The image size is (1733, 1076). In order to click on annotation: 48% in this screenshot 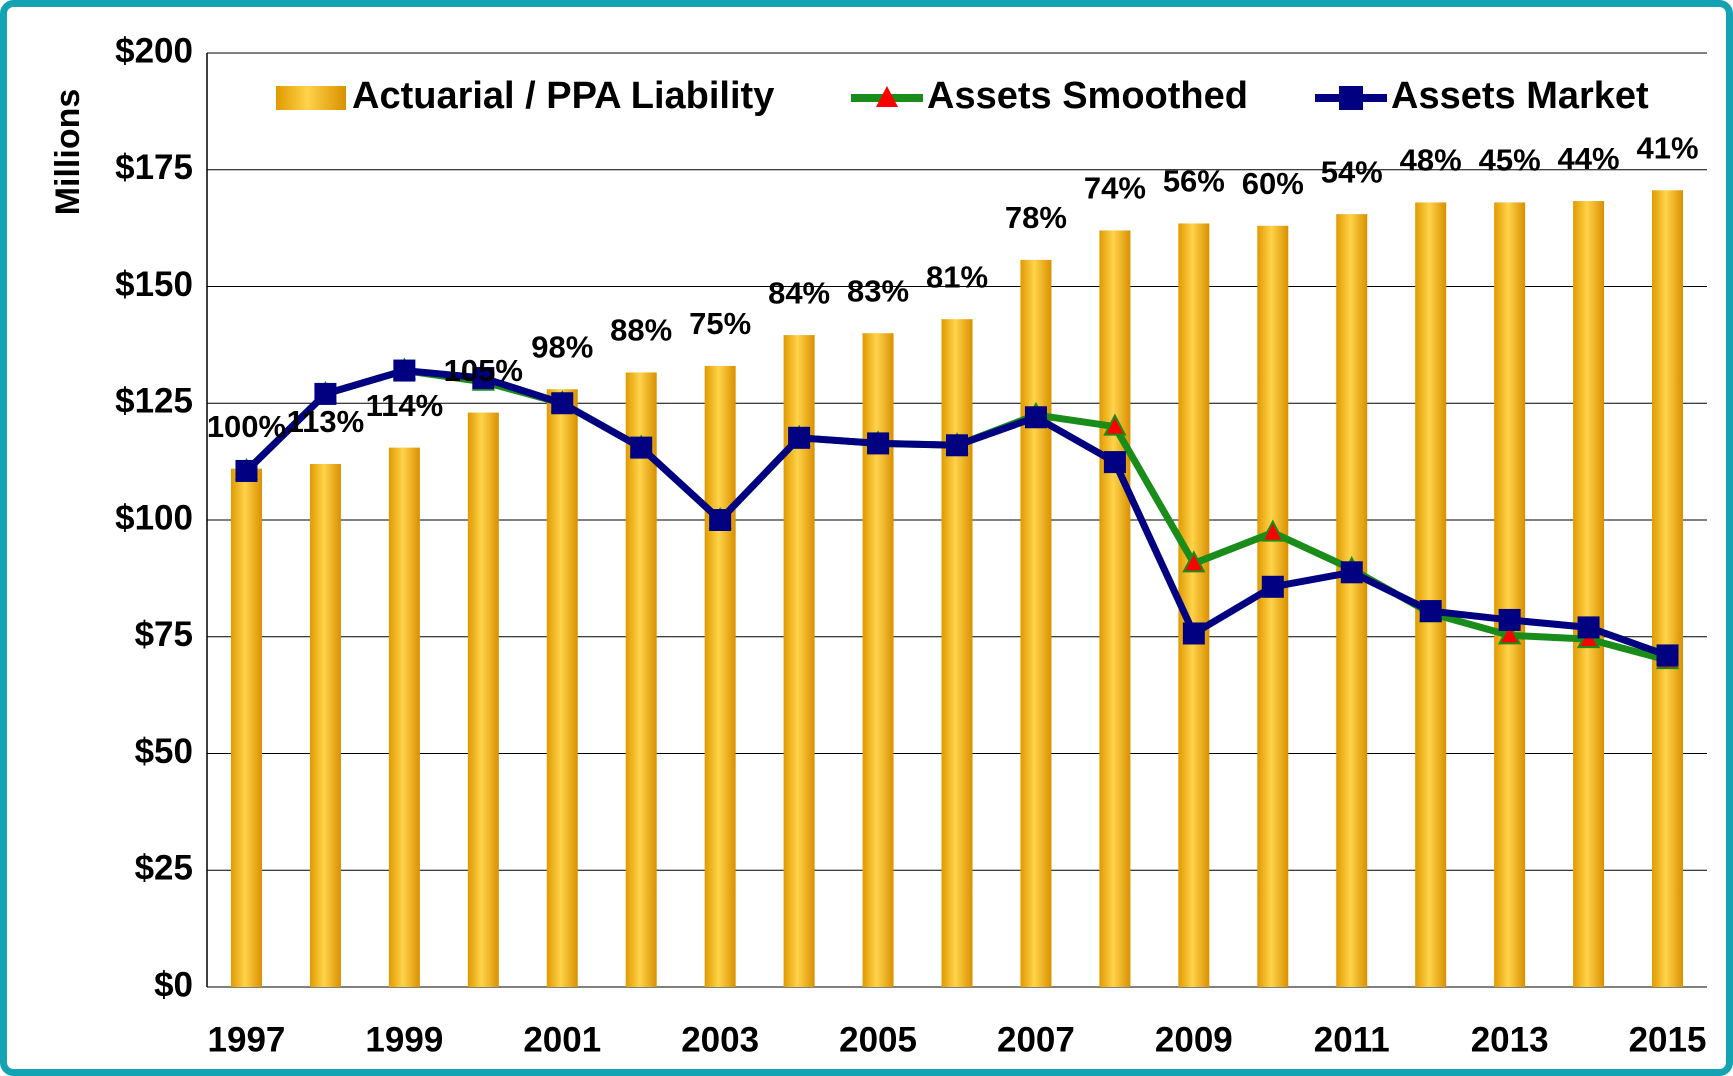, I will do `click(1431, 160)`.